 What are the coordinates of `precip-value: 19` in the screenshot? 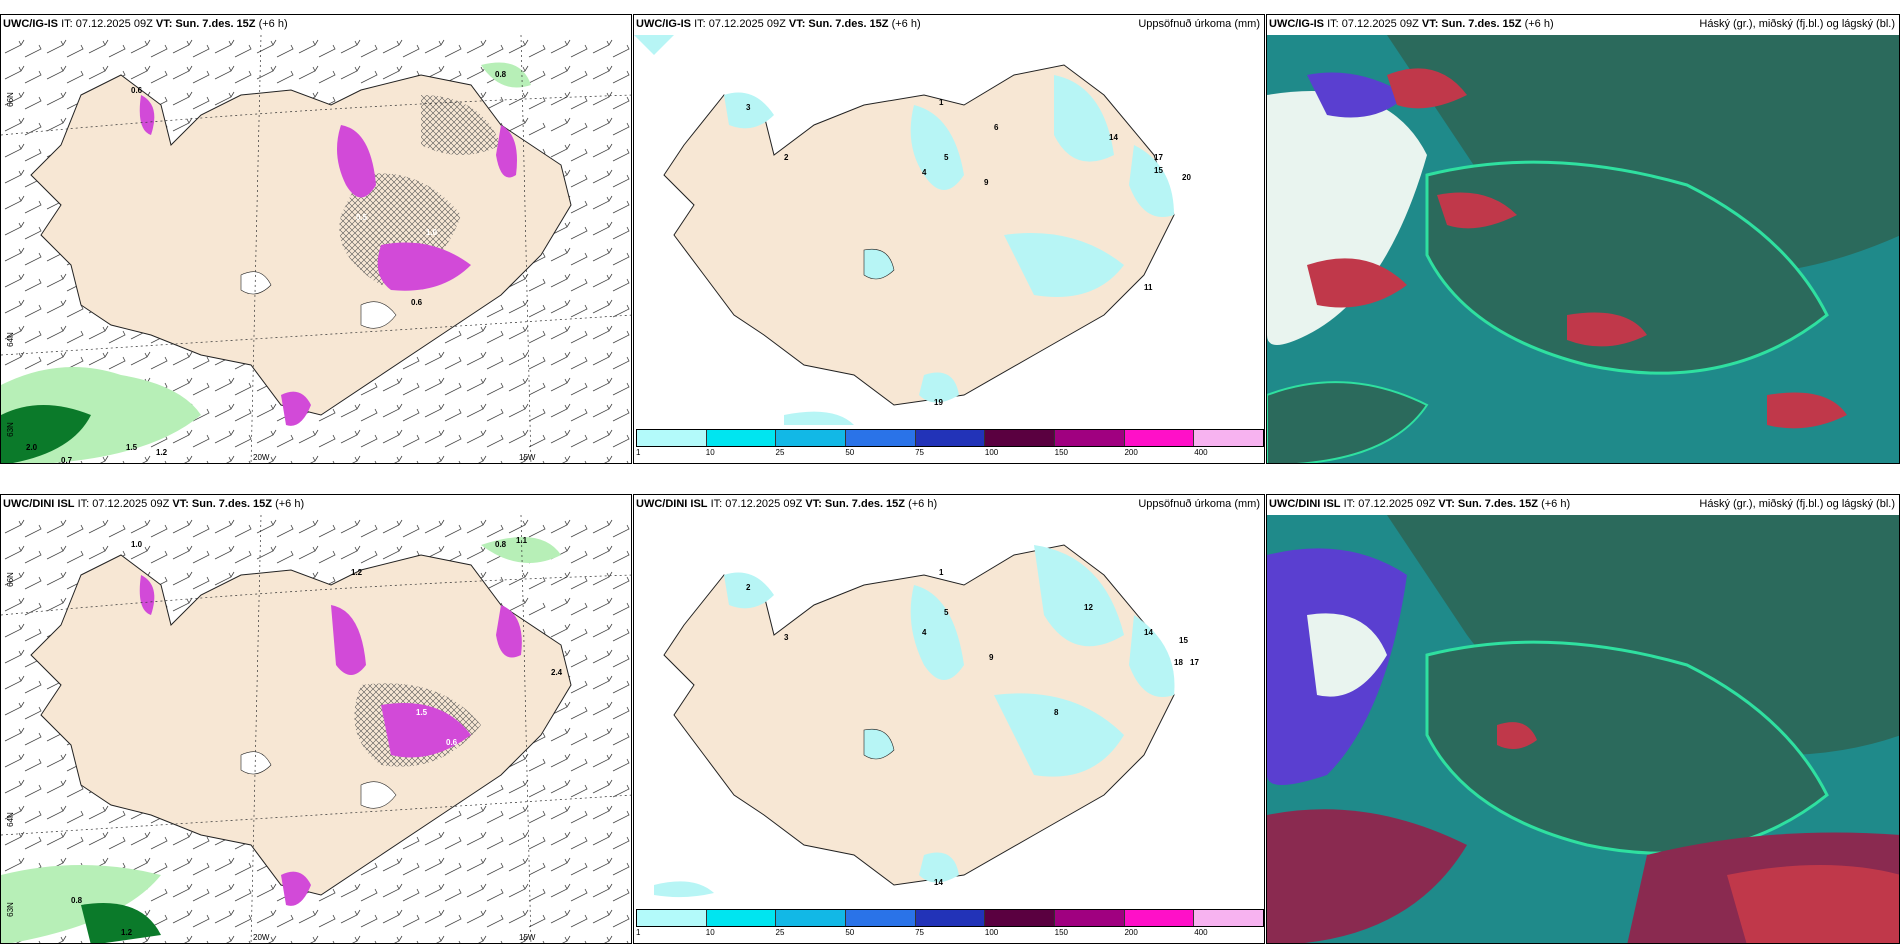 It's located at (938, 402).